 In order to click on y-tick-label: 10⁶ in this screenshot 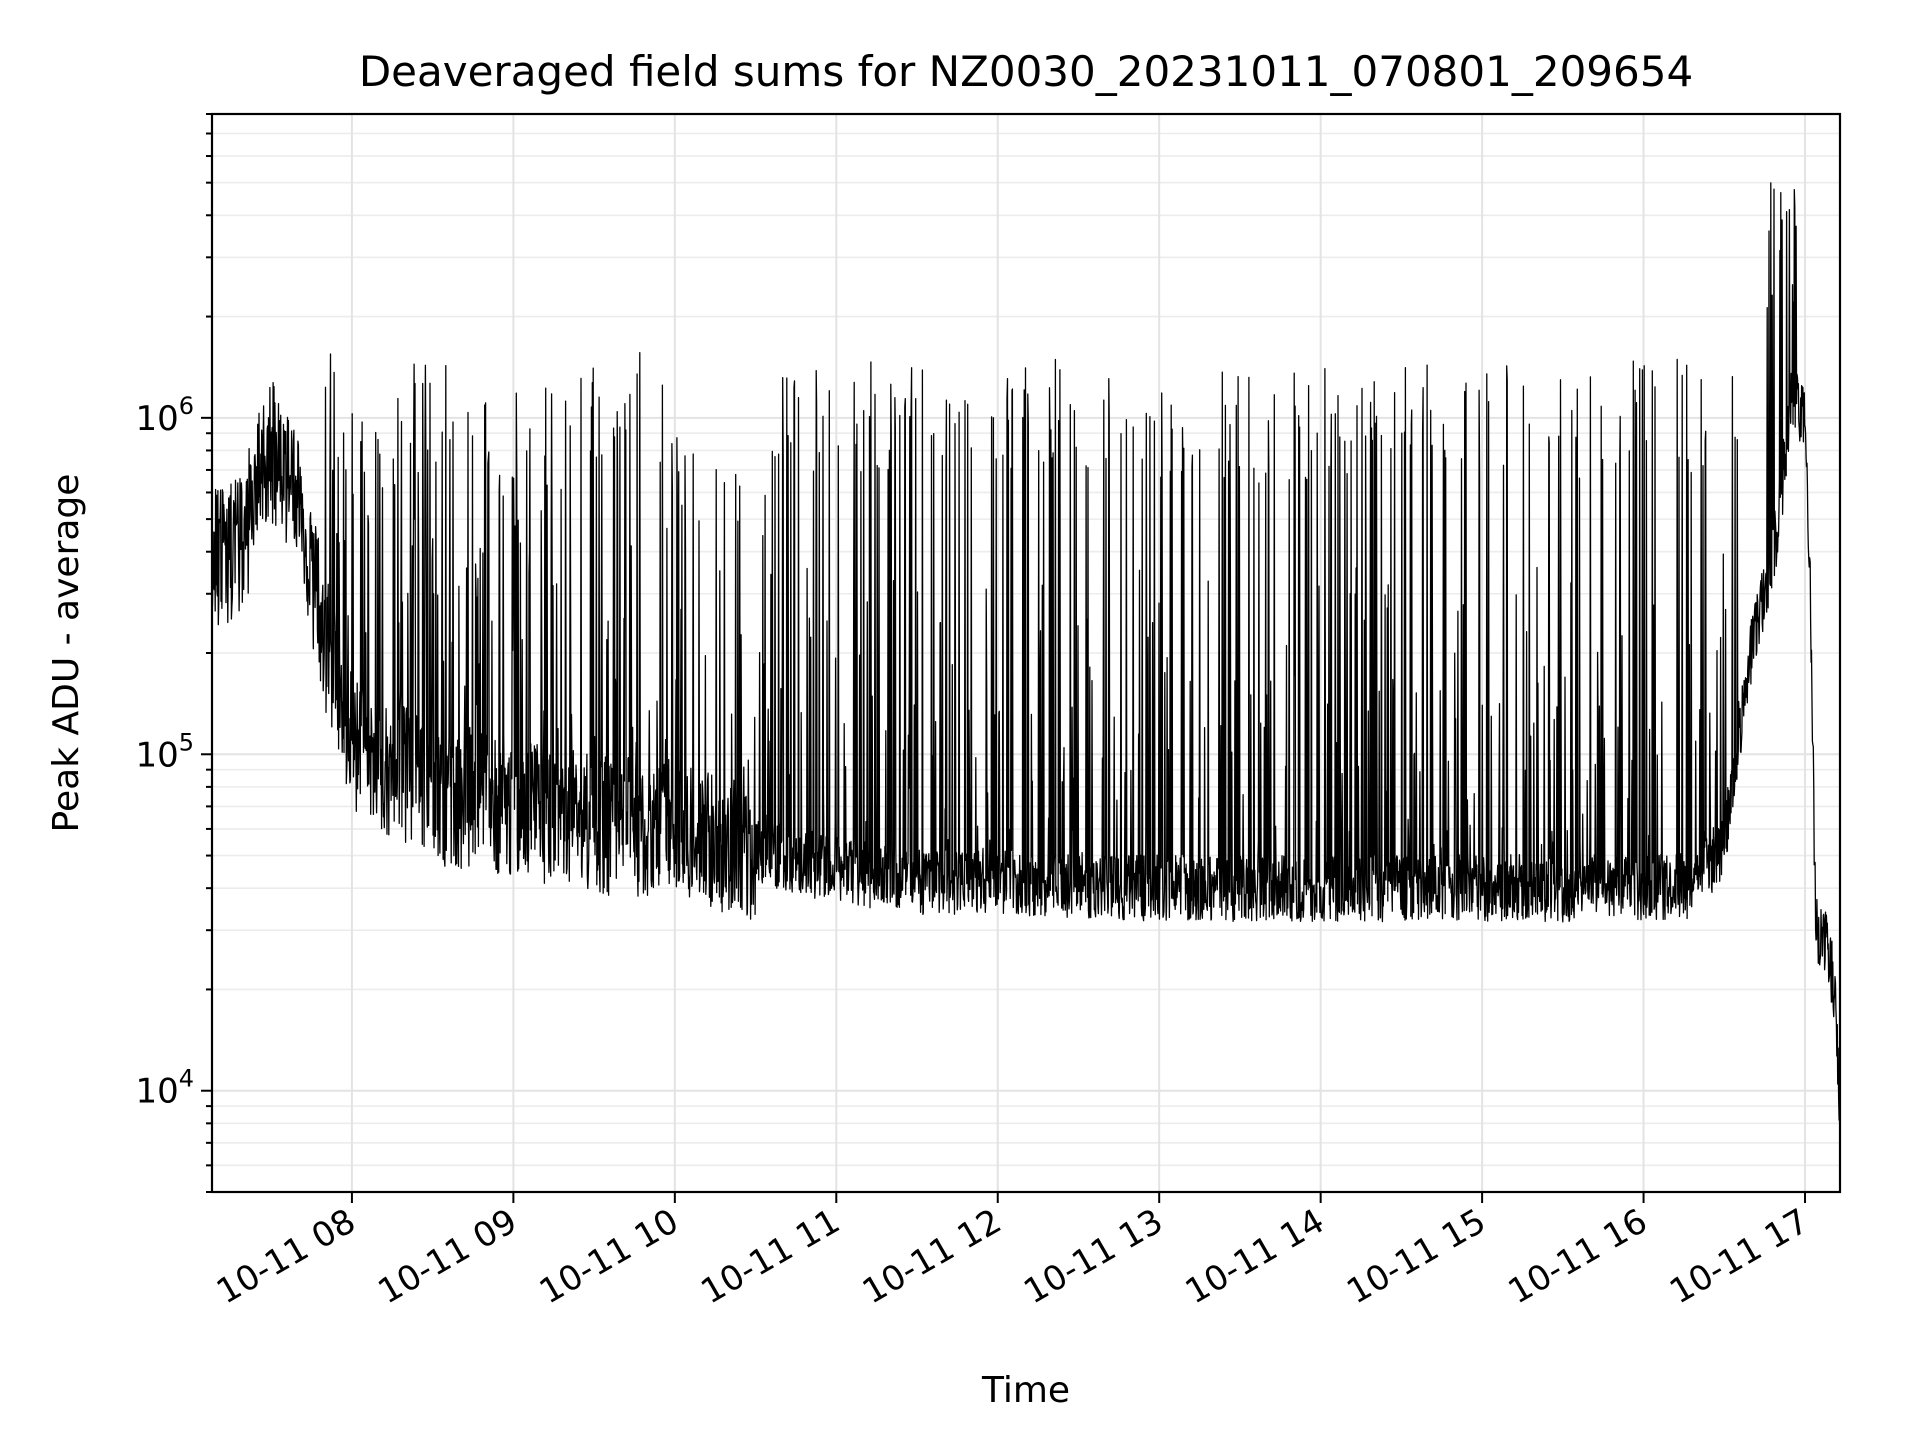, I will do `click(164, 415)`.